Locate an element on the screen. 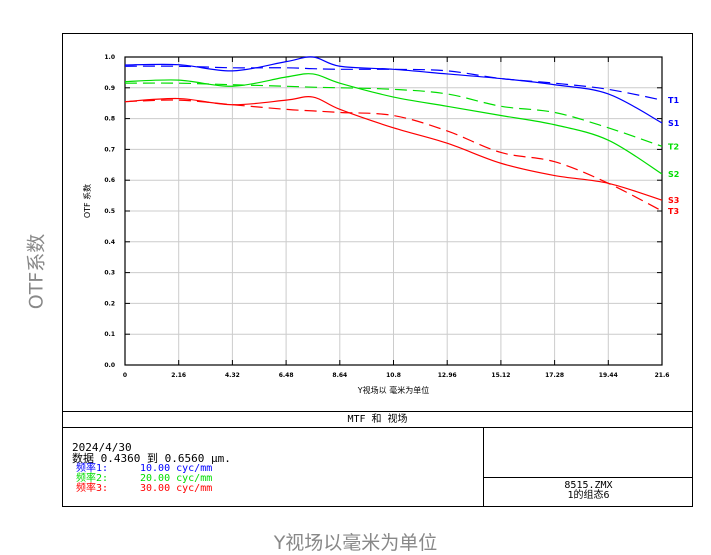 This screenshot has width=711, height=555. x-tick-label: 0 is located at coordinates (125, 375).